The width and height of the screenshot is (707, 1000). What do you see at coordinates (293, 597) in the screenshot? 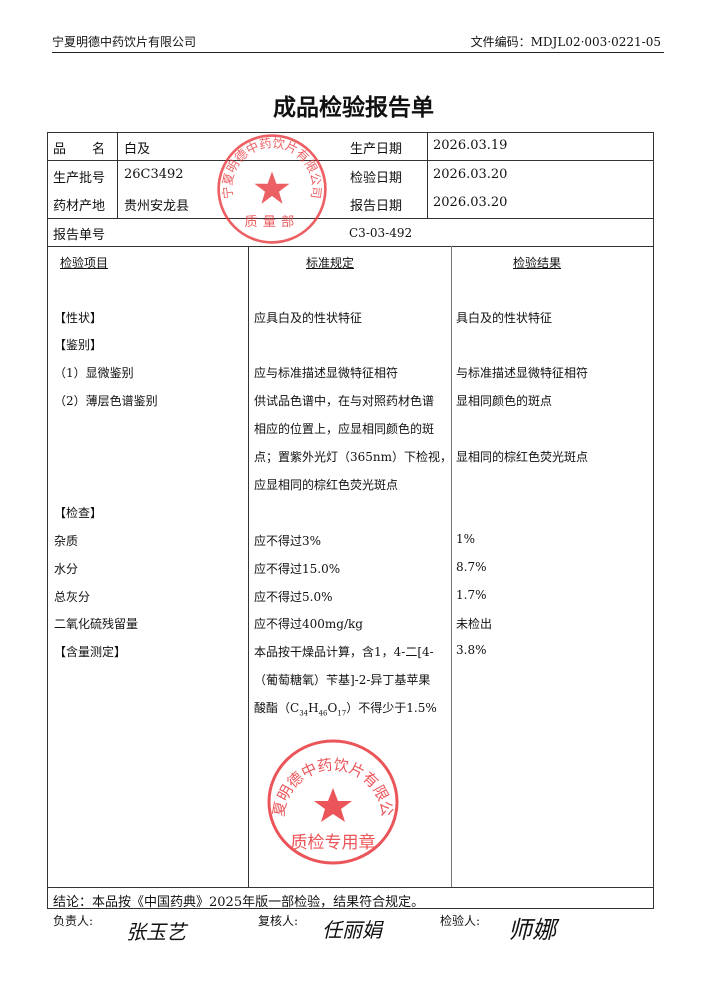
I see `row-standard: 应不得过5.0%` at bounding box center [293, 597].